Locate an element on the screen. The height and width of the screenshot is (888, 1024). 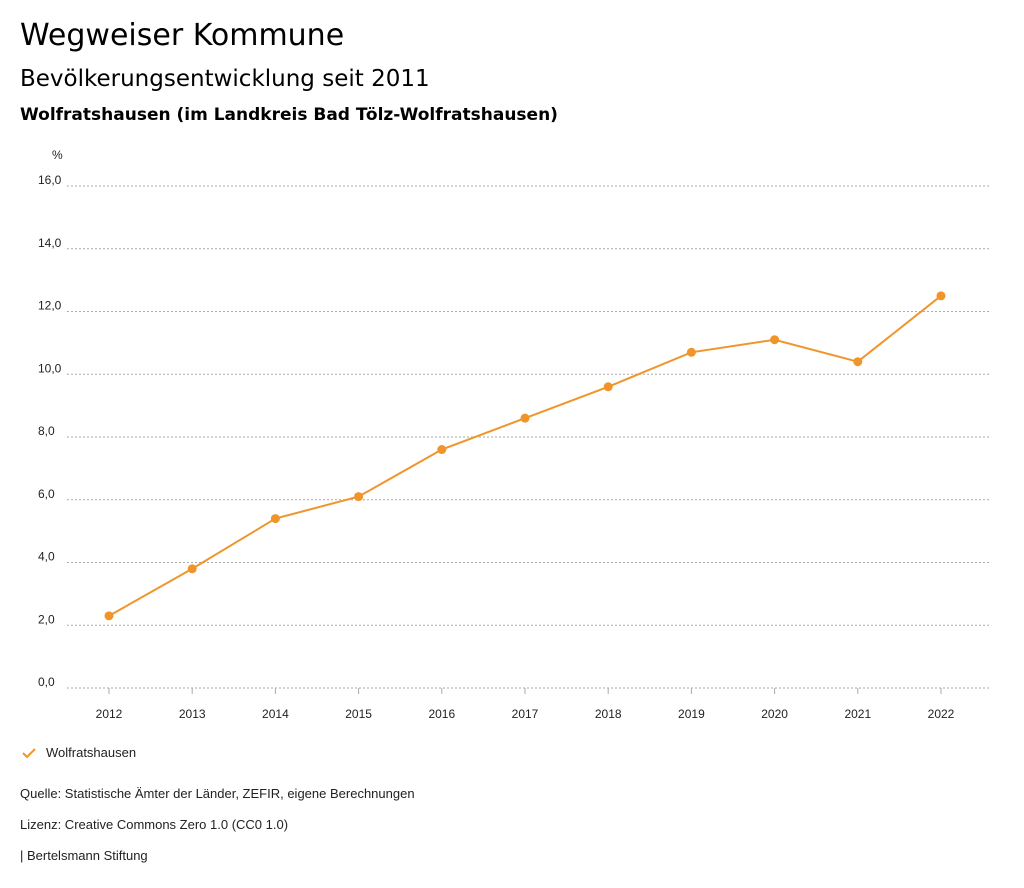
x-tick-label: 2018 is located at coordinates (608, 714).